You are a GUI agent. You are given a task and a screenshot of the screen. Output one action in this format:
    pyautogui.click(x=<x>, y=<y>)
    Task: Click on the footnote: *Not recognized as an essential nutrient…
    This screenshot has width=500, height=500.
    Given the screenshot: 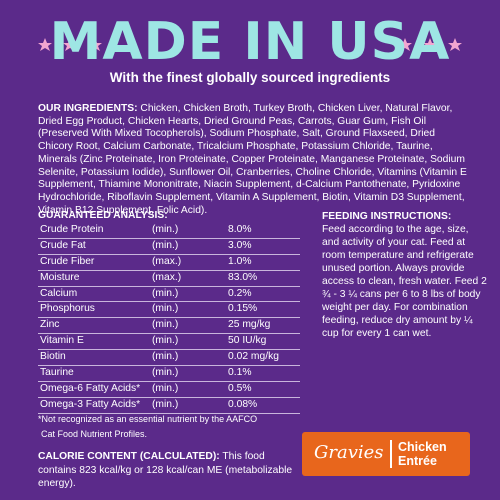 What is the action you would take?
    pyautogui.click(x=147, y=427)
    